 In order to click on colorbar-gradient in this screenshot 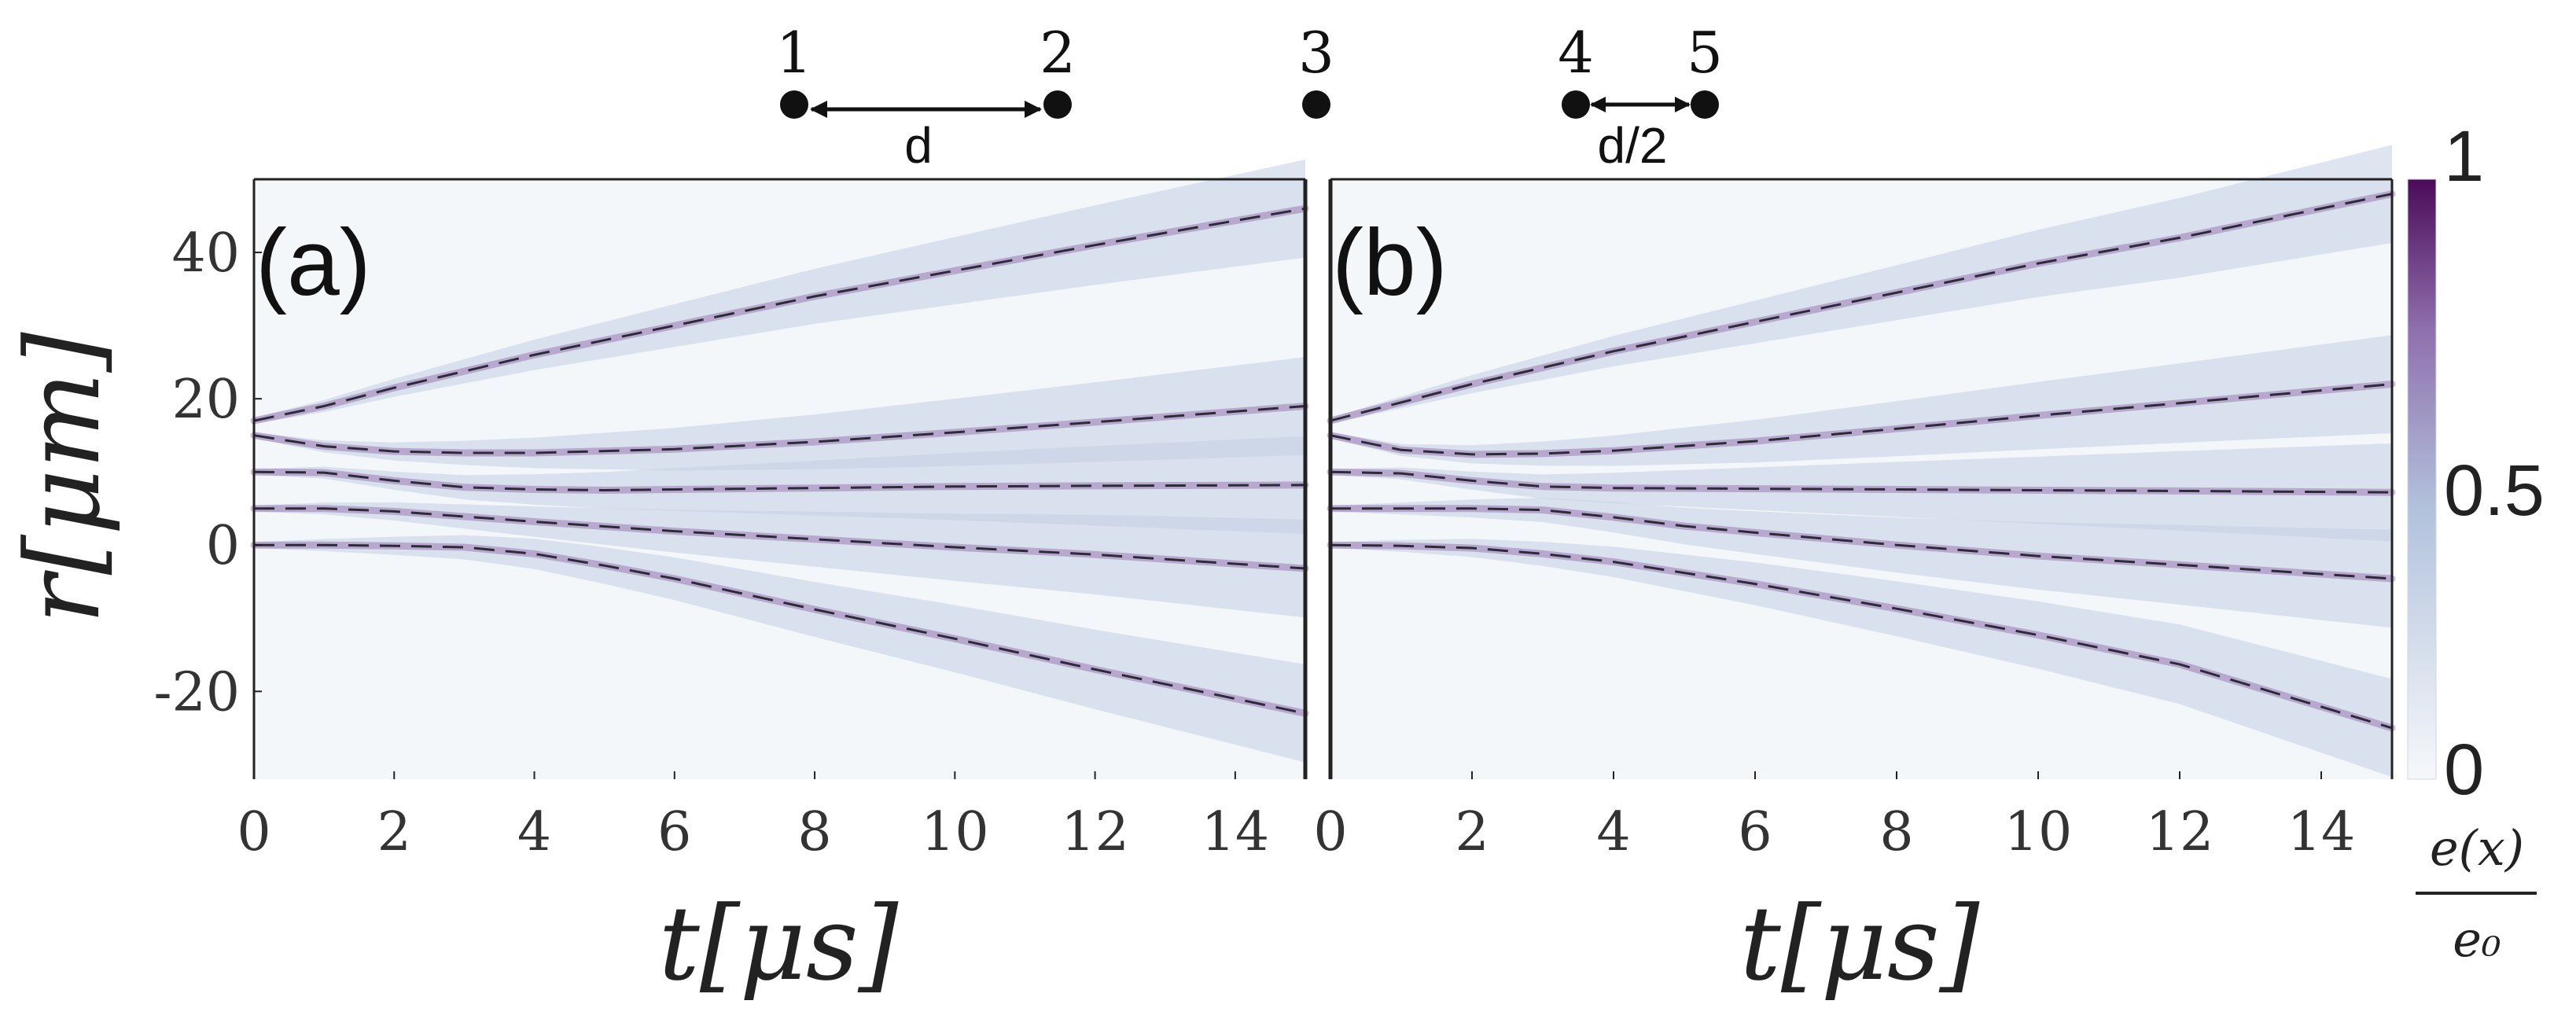, I will do `click(2422, 479)`.